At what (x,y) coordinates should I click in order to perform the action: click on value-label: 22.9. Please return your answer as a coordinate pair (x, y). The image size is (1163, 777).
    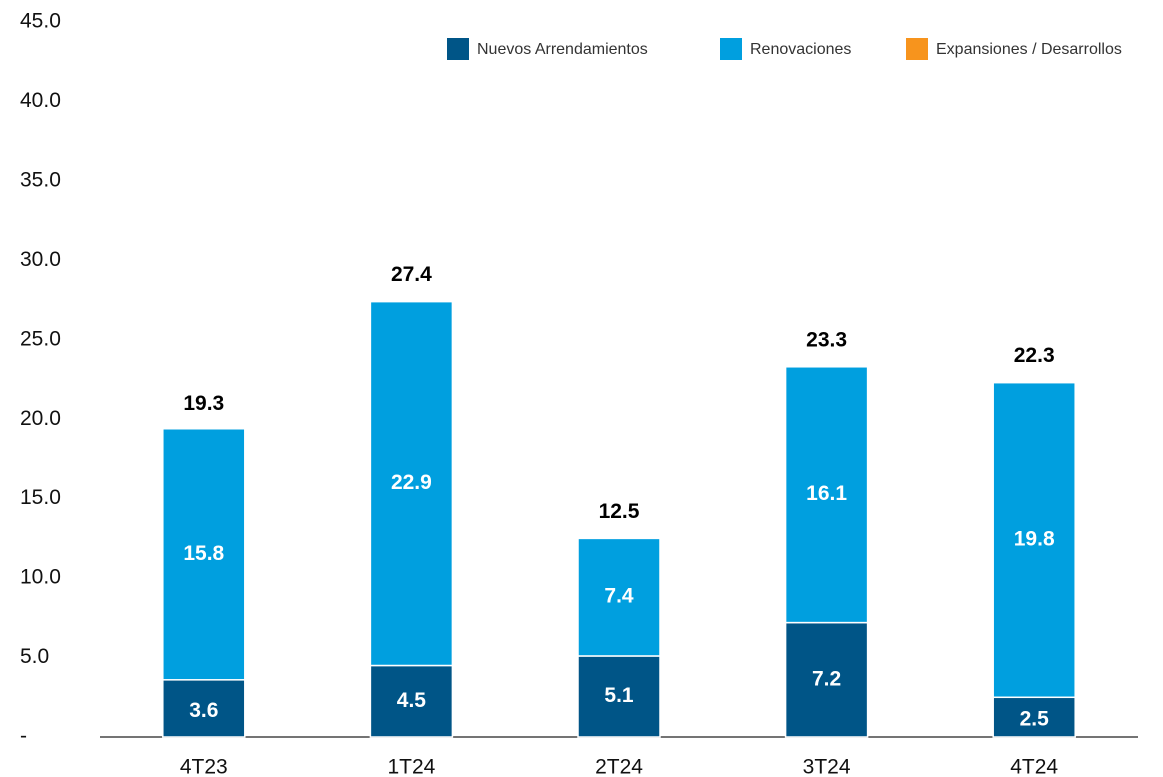
    Looking at the image, I should click on (411, 482).